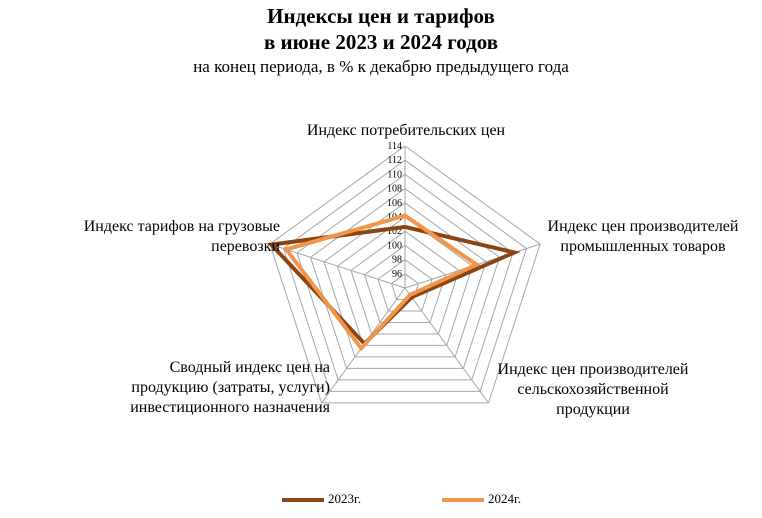  What do you see at coordinates (394, 174) in the screenshot?
I see `r-tick-label: 110` at bounding box center [394, 174].